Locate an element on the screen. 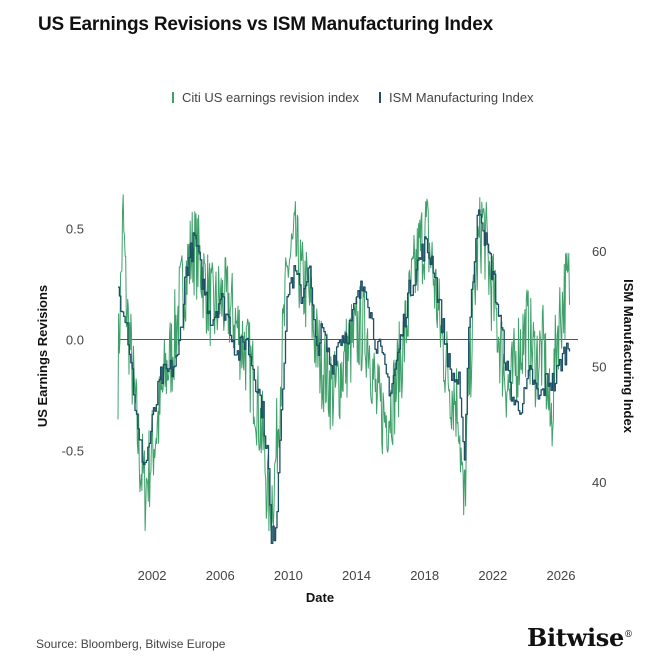 This screenshot has width=671, height=671. source-note: Source: Bloomberg, Bitwise Europe is located at coordinates (131, 644).